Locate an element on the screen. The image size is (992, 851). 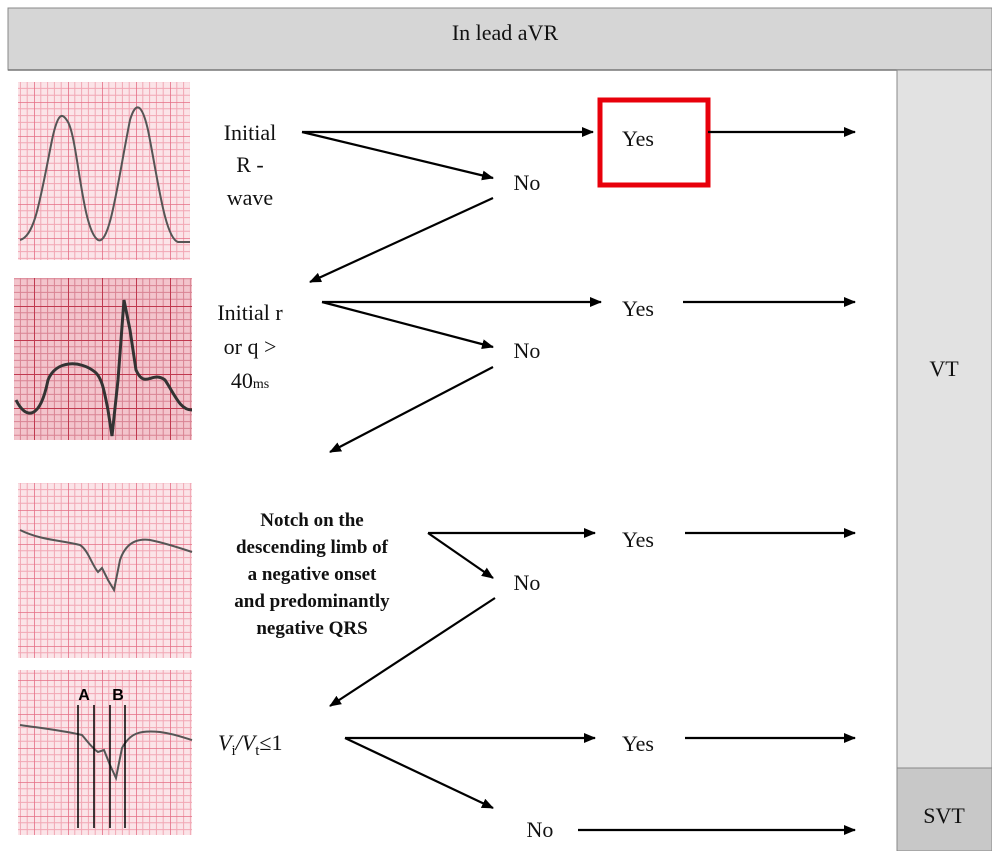
highlight-box is located at coordinates (654, 142).